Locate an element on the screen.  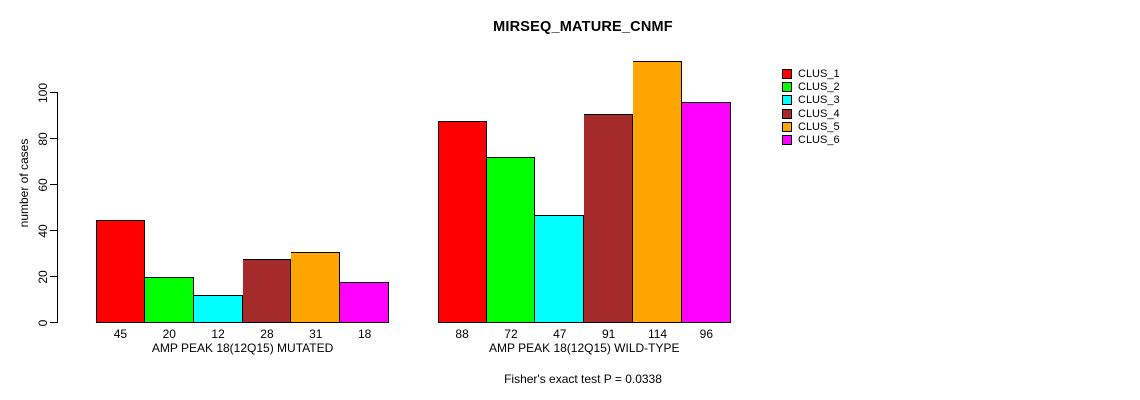
y-axis-line is located at coordinates (57, 207).